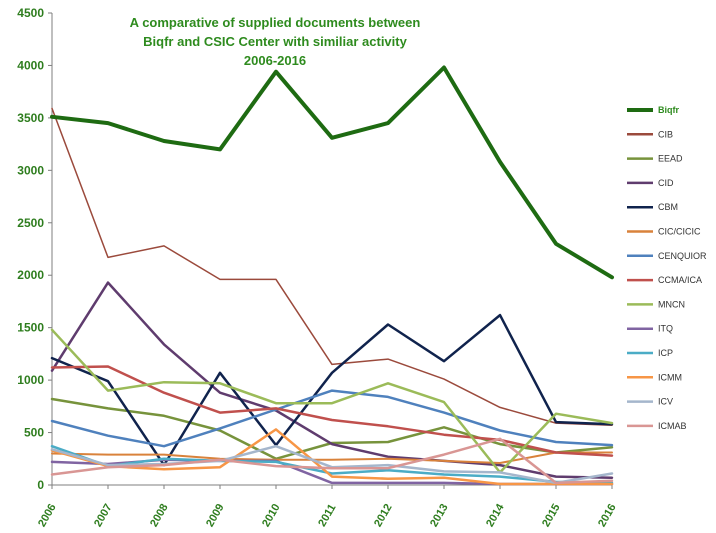  What do you see at coordinates (680, 280) in the screenshot?
I see `legend-label-ccma-ica: CCMA/ICA` at bounding box center [680, 280].